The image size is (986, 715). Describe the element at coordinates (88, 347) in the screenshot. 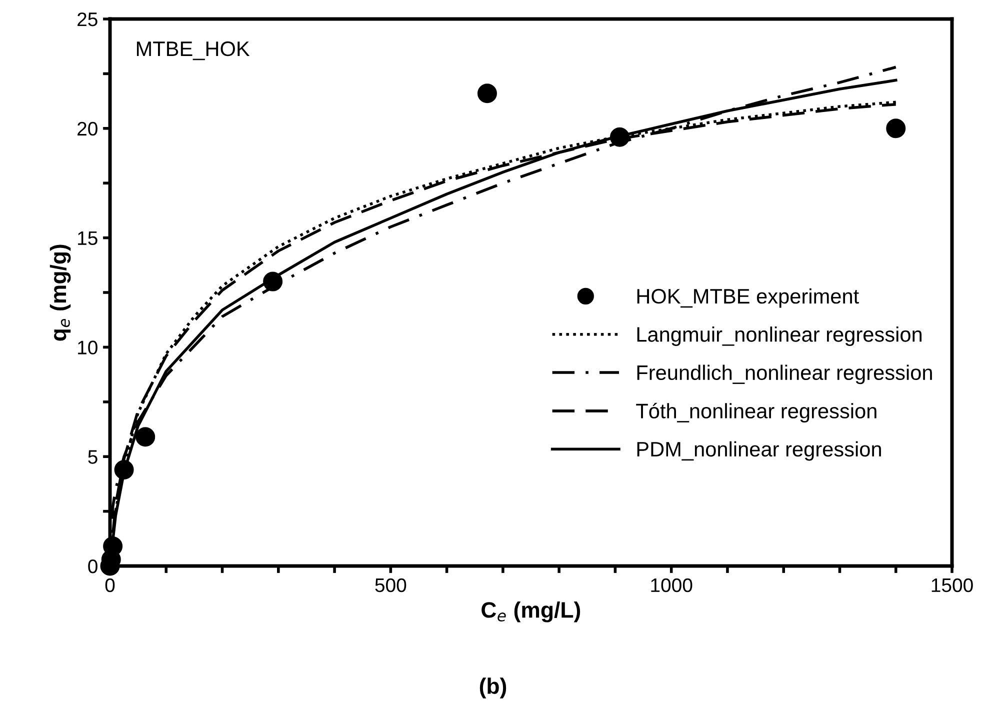

I see `y-tick-label: 10` at that location.